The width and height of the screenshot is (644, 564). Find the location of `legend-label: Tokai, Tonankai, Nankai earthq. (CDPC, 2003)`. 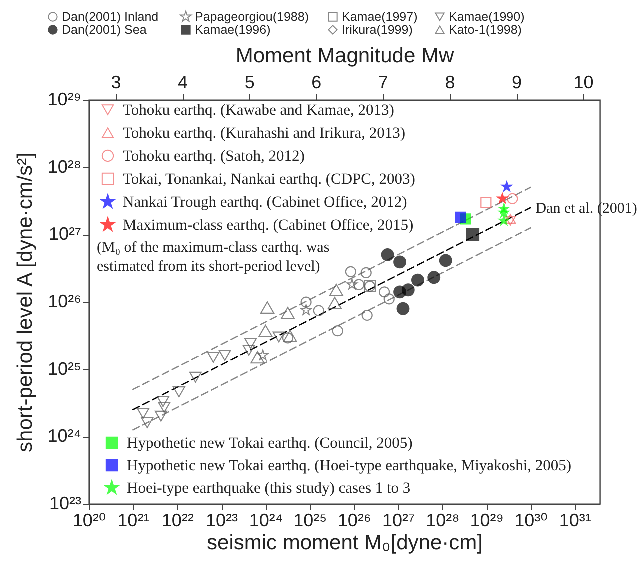

legend-label: Tokai, Tonankai, Nankai earthq. (CDPC, 2003) is located at coordinates (269, 179).